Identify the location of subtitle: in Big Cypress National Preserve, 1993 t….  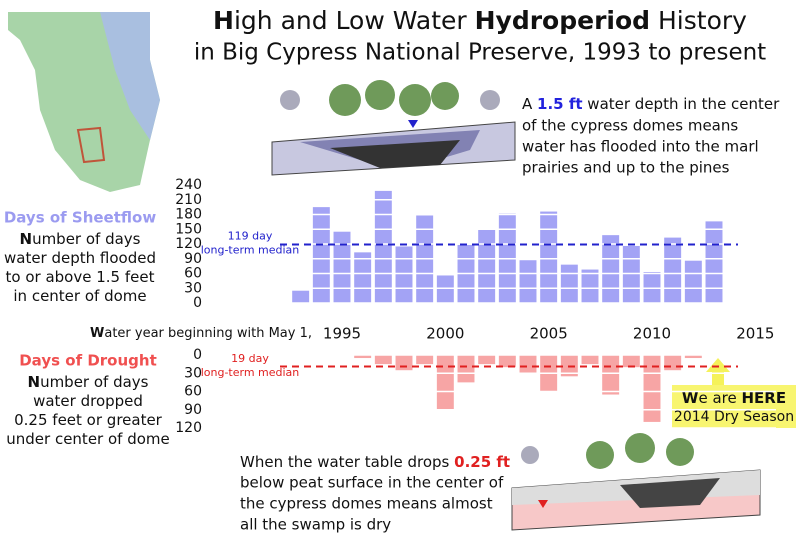
(480, 53).